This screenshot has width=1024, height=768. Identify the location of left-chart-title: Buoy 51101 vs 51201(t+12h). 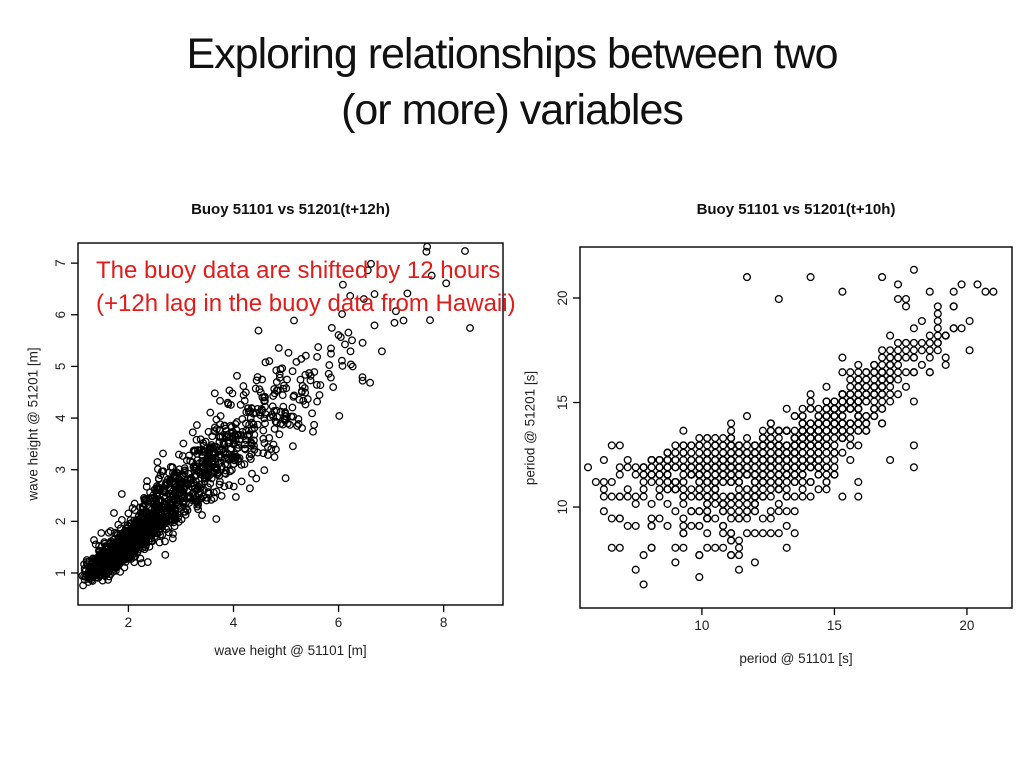
(290, 209).